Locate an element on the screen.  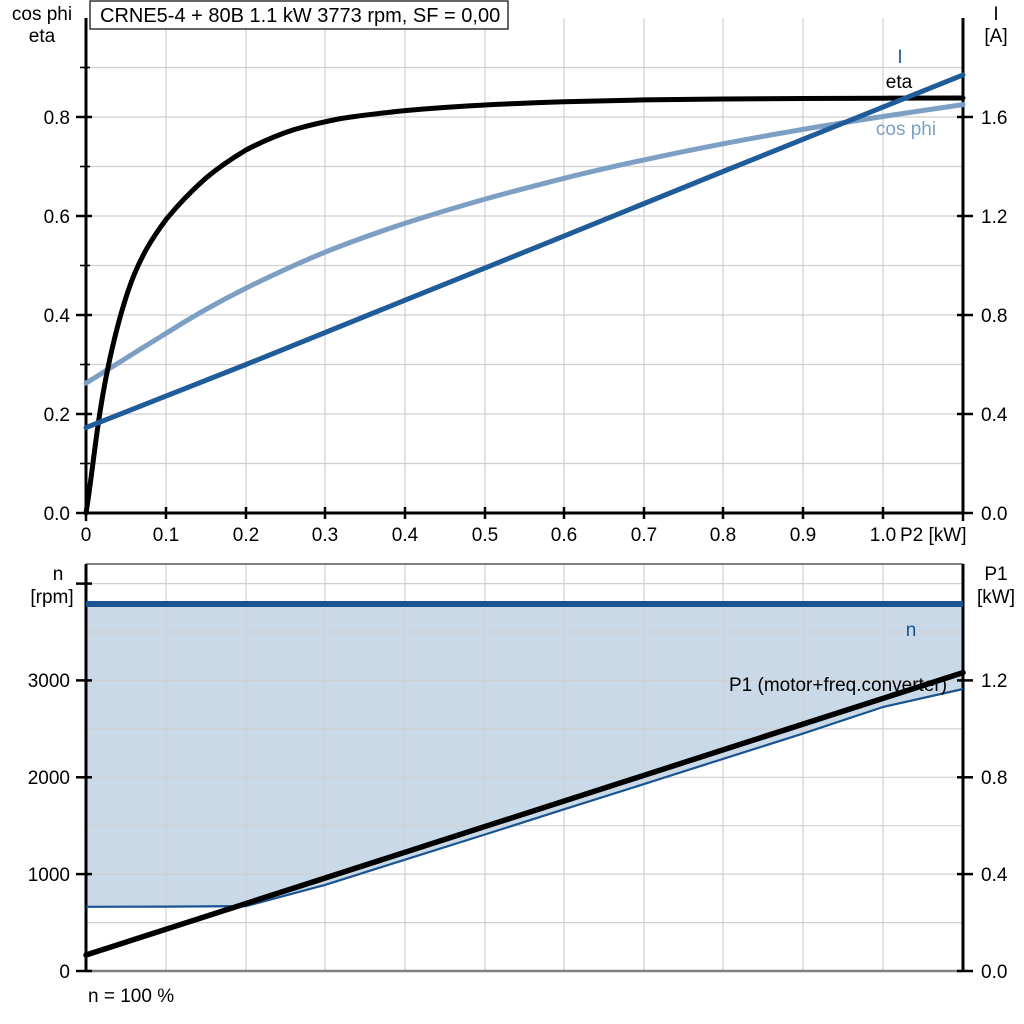
footnote-speed-percent: n = 100 % is located at coordinates (131, 996).